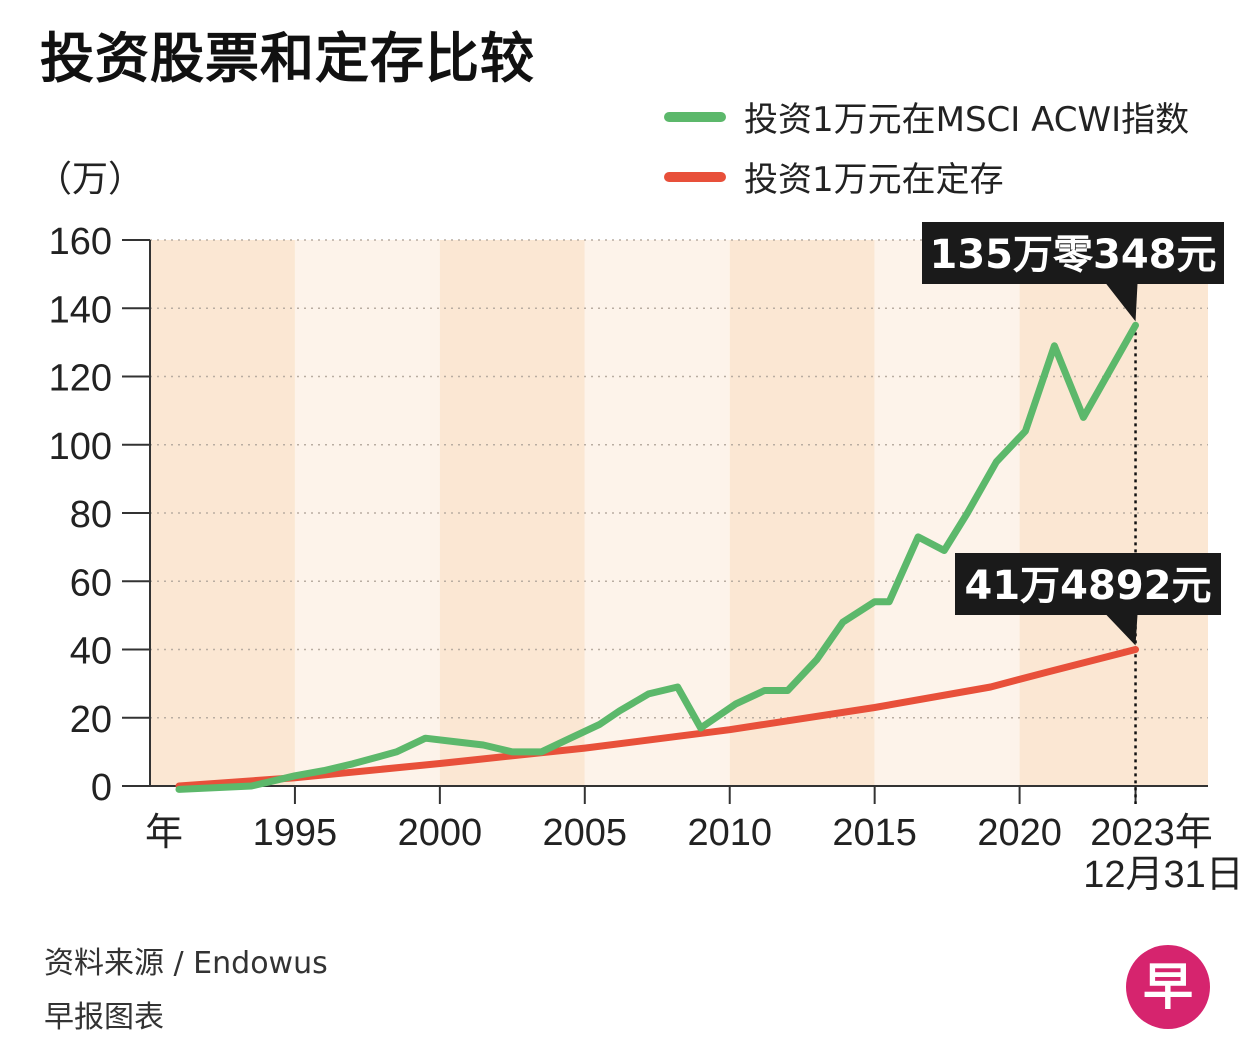 This screenshot has height=1053, width=1251. What do you see at coordinates (186, 963) in the screenshot?
I see `source-note: 资料来源 / Endowus` at bounding box center [186, 963].